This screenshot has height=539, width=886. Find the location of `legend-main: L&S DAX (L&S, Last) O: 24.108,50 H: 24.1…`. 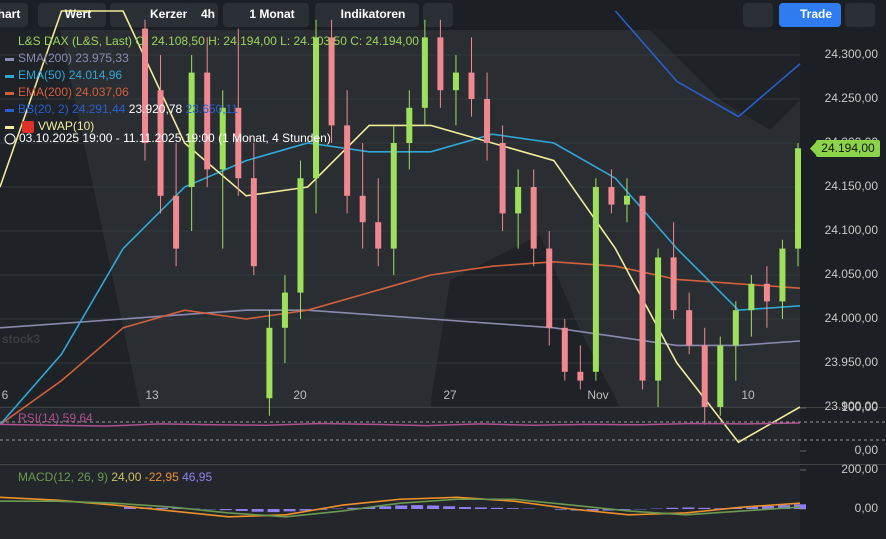

legend-main: L&S DAX (L&S, Last) O: 24.108,50 H: 24.1… is located at coordinates (218, 41).